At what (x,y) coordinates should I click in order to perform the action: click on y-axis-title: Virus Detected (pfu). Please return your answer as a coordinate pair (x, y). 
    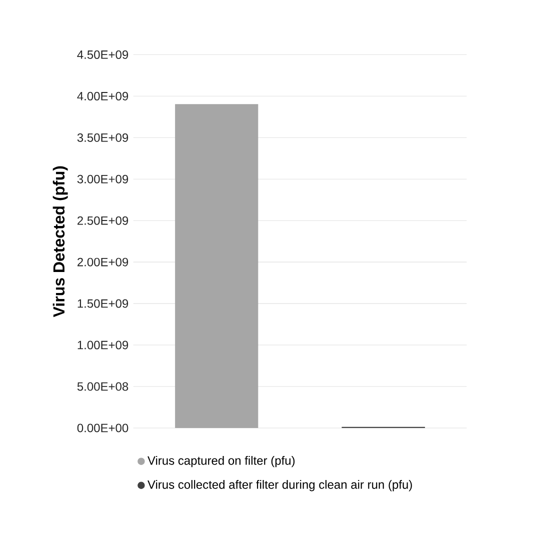
    Looking at the image, I should click on (60, 242).